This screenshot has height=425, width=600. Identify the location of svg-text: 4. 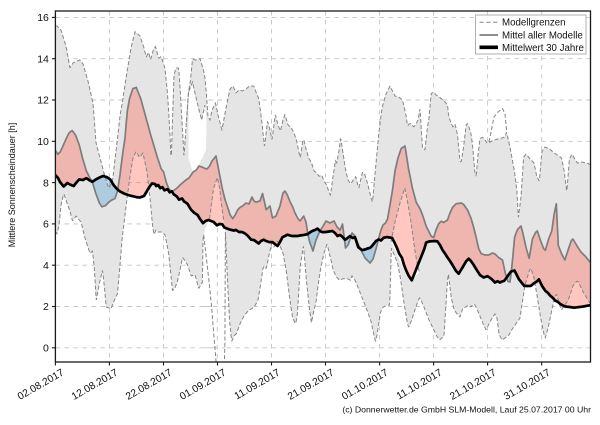
(46, 266).